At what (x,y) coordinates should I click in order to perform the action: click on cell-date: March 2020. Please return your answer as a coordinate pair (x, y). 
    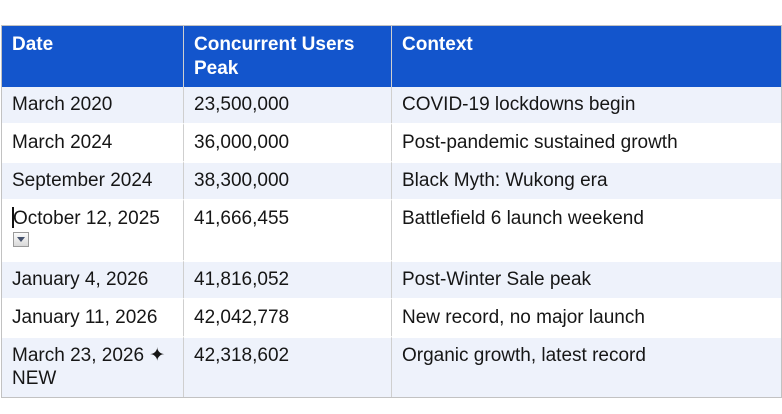
    Looking at the image, I should click on (93, 105).